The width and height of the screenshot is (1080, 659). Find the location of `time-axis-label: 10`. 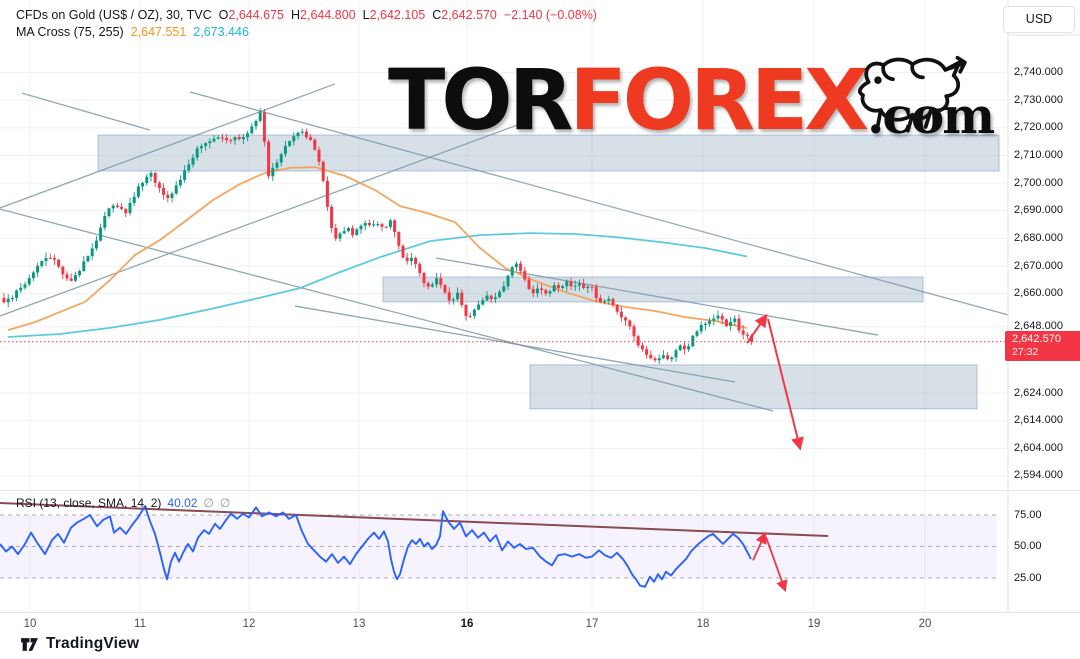

time-axis-label: 10 is located at coordinates (30, 624).